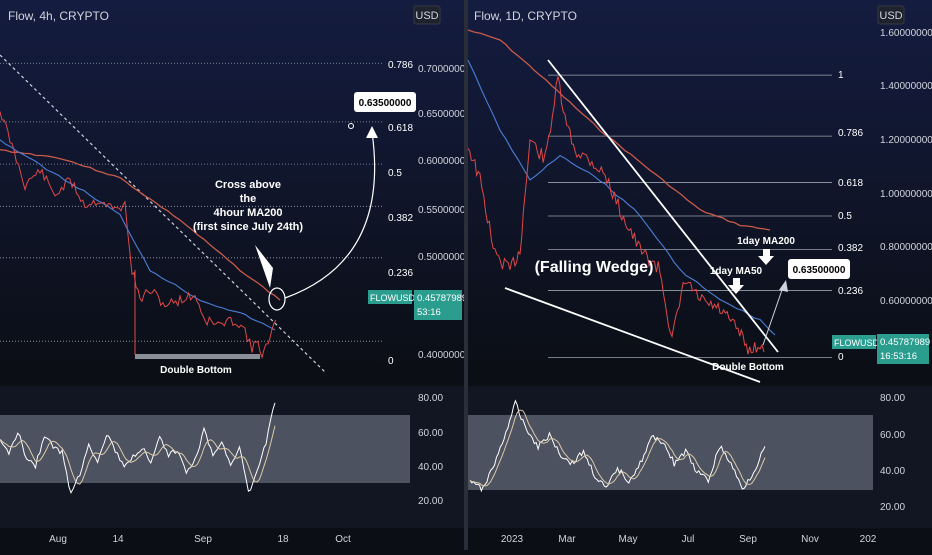 This screenshot has height=555, width=932. I want to click on right-time-tick: 202, so click(868, 539).